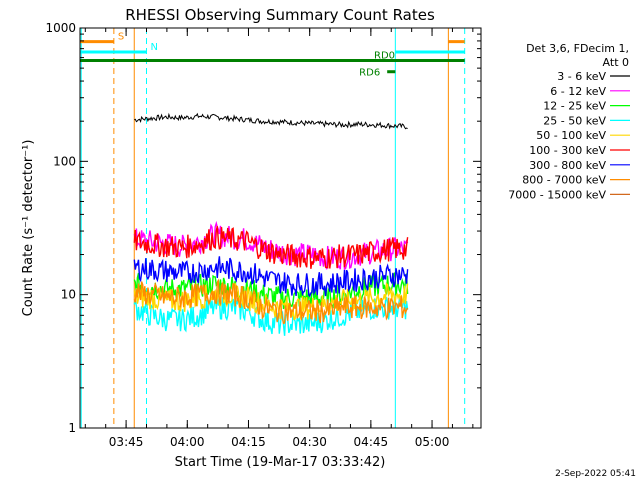 This screenshot has height=484, width=640. Describe the element at coordinates (574, 120) in the screenshot. I see `legend-entry: 25 - 50 keV` at that location.